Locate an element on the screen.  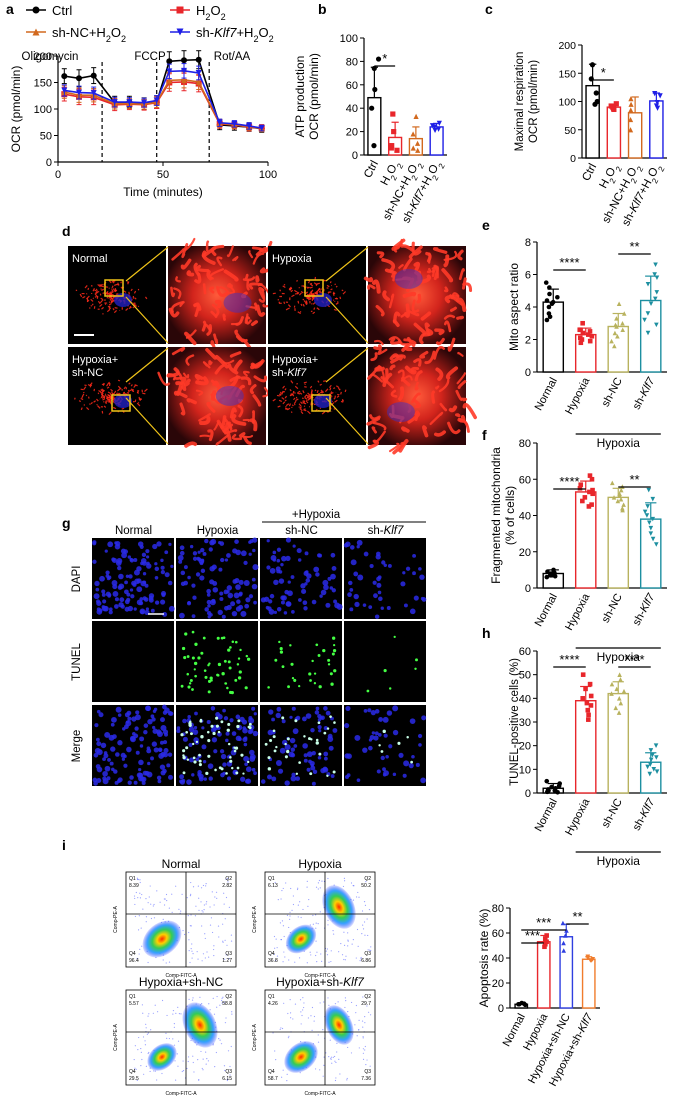
text-span: (% of cells) is located at coordinates (510, 515).